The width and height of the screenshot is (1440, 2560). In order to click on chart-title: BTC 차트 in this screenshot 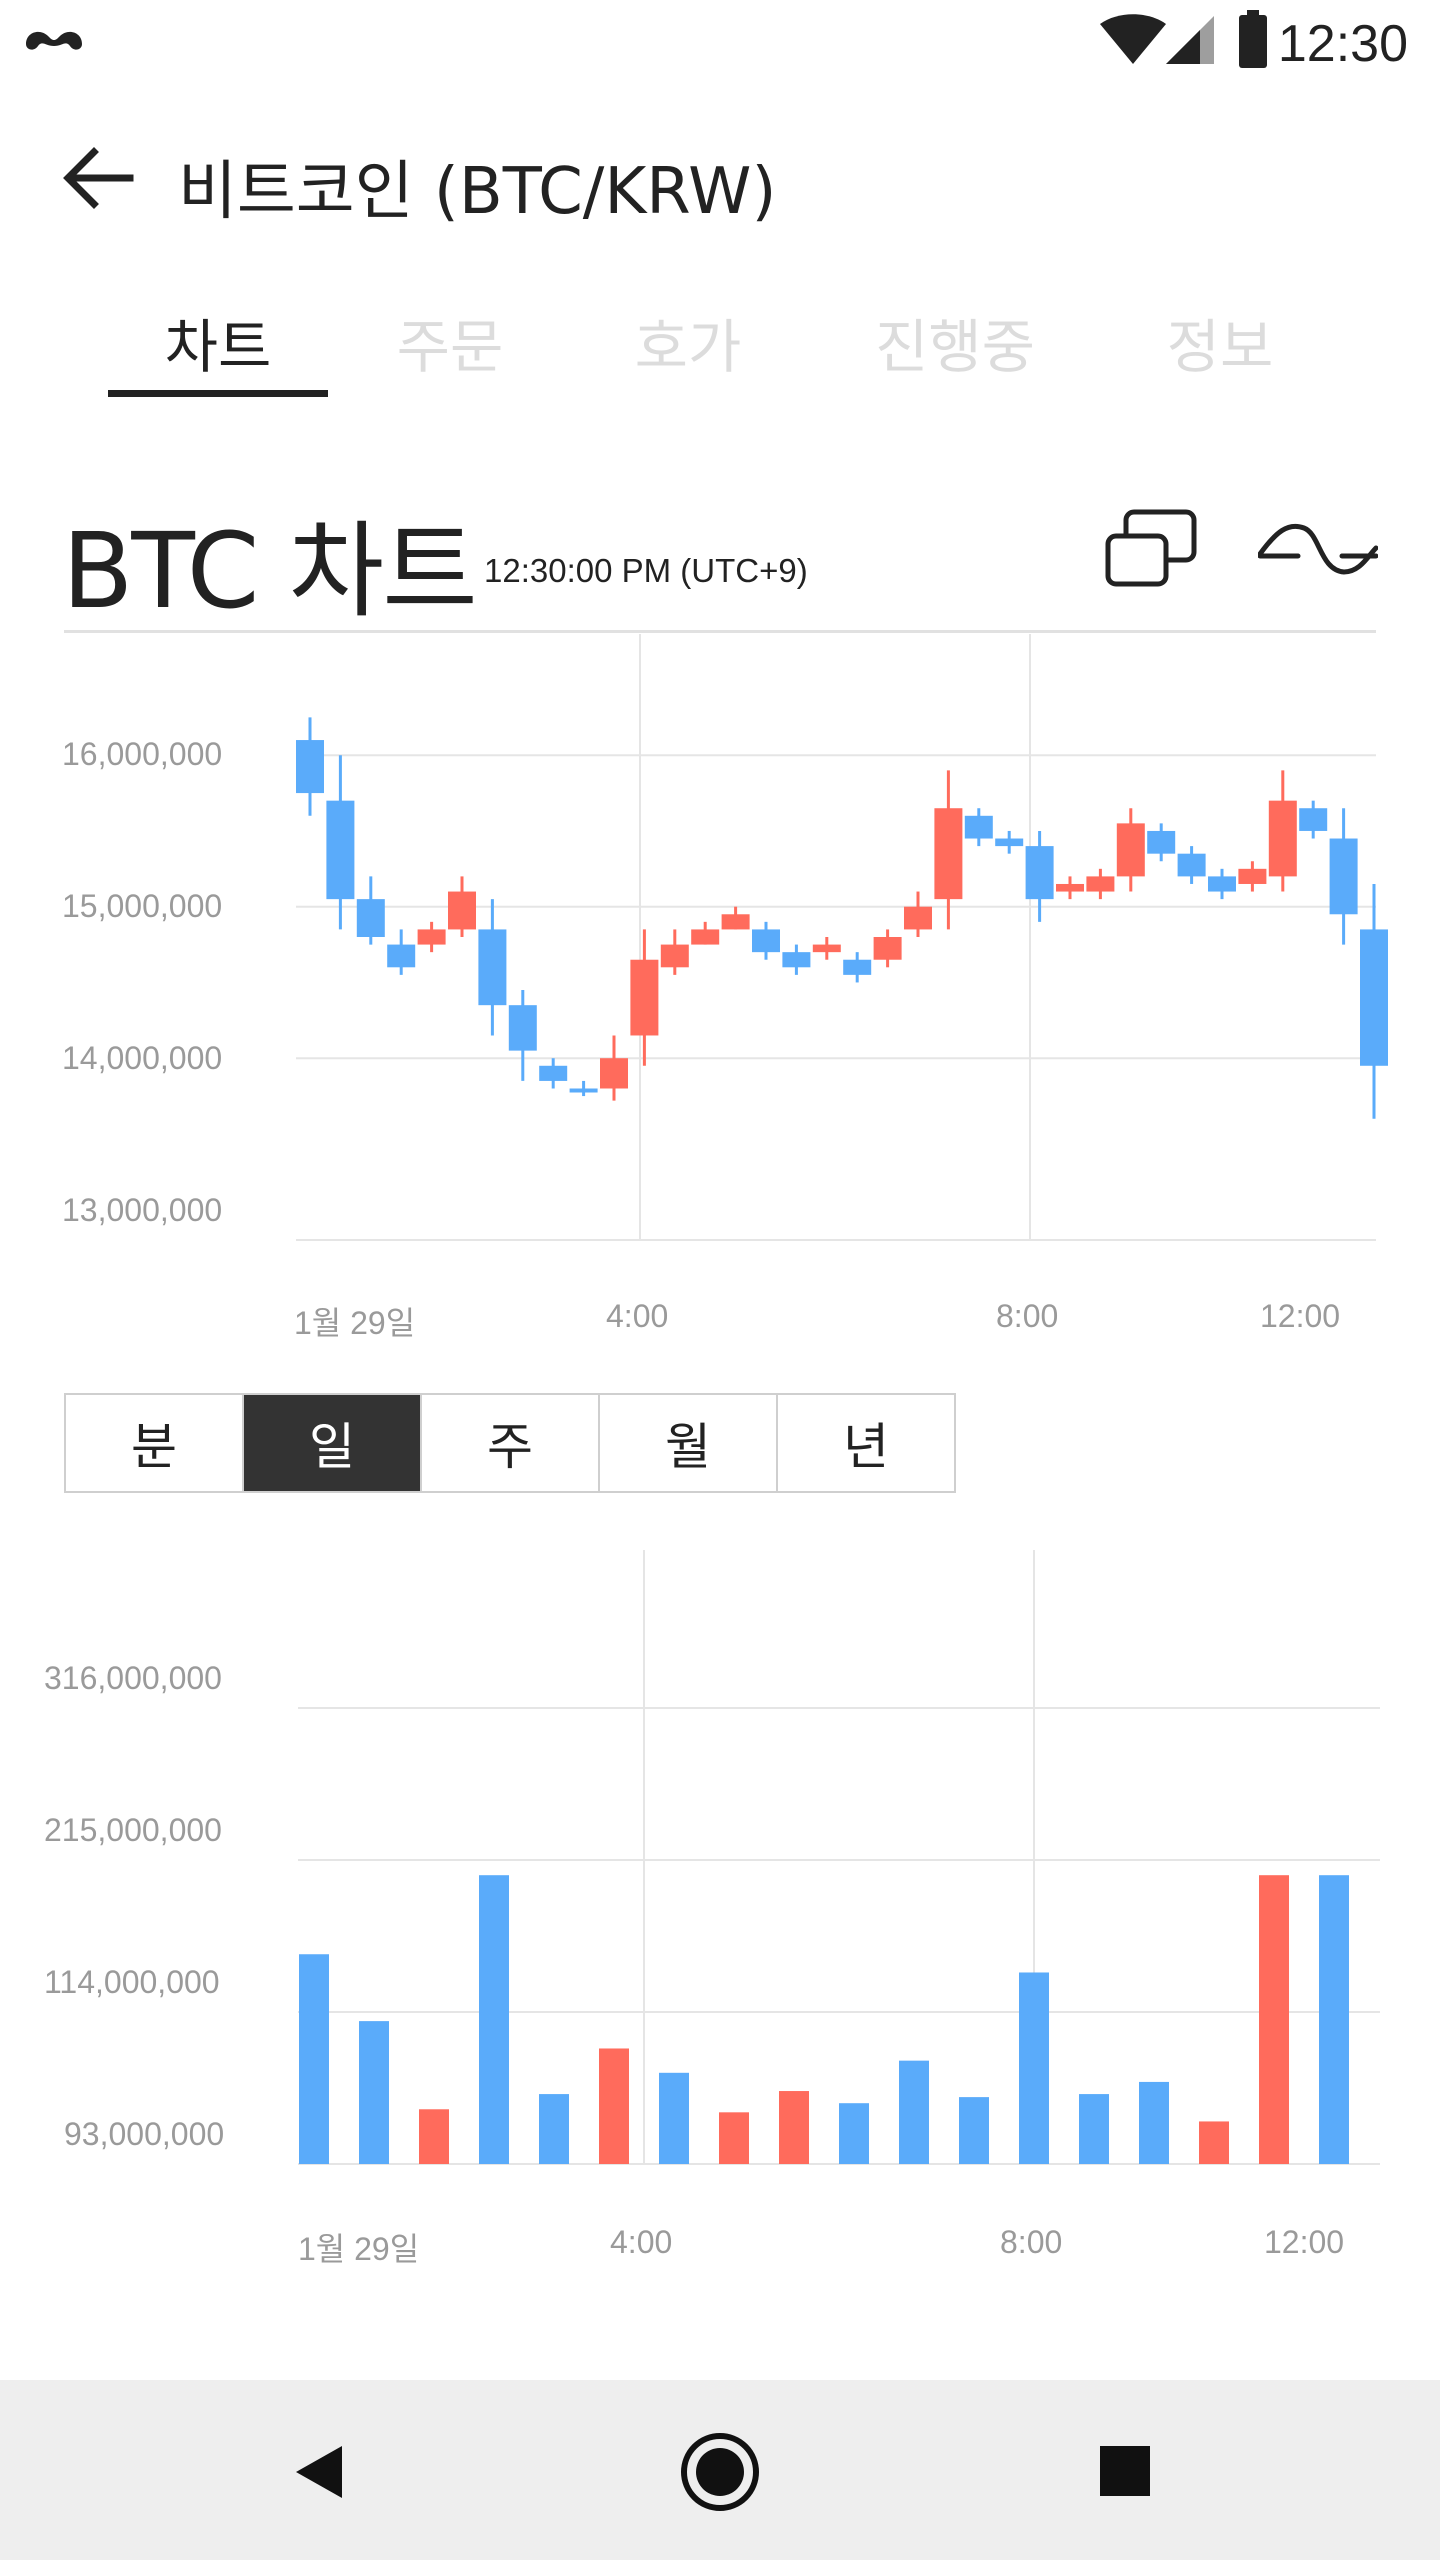, I will do `click(270, 571)`.